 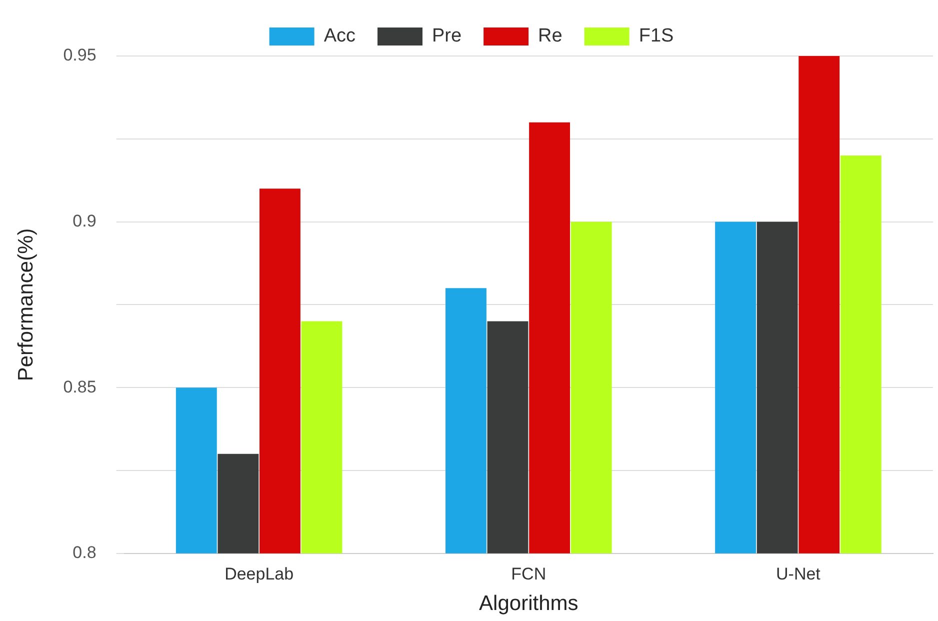 I want to click on y-tick-label: 0.9, so click(x=84, y=220).